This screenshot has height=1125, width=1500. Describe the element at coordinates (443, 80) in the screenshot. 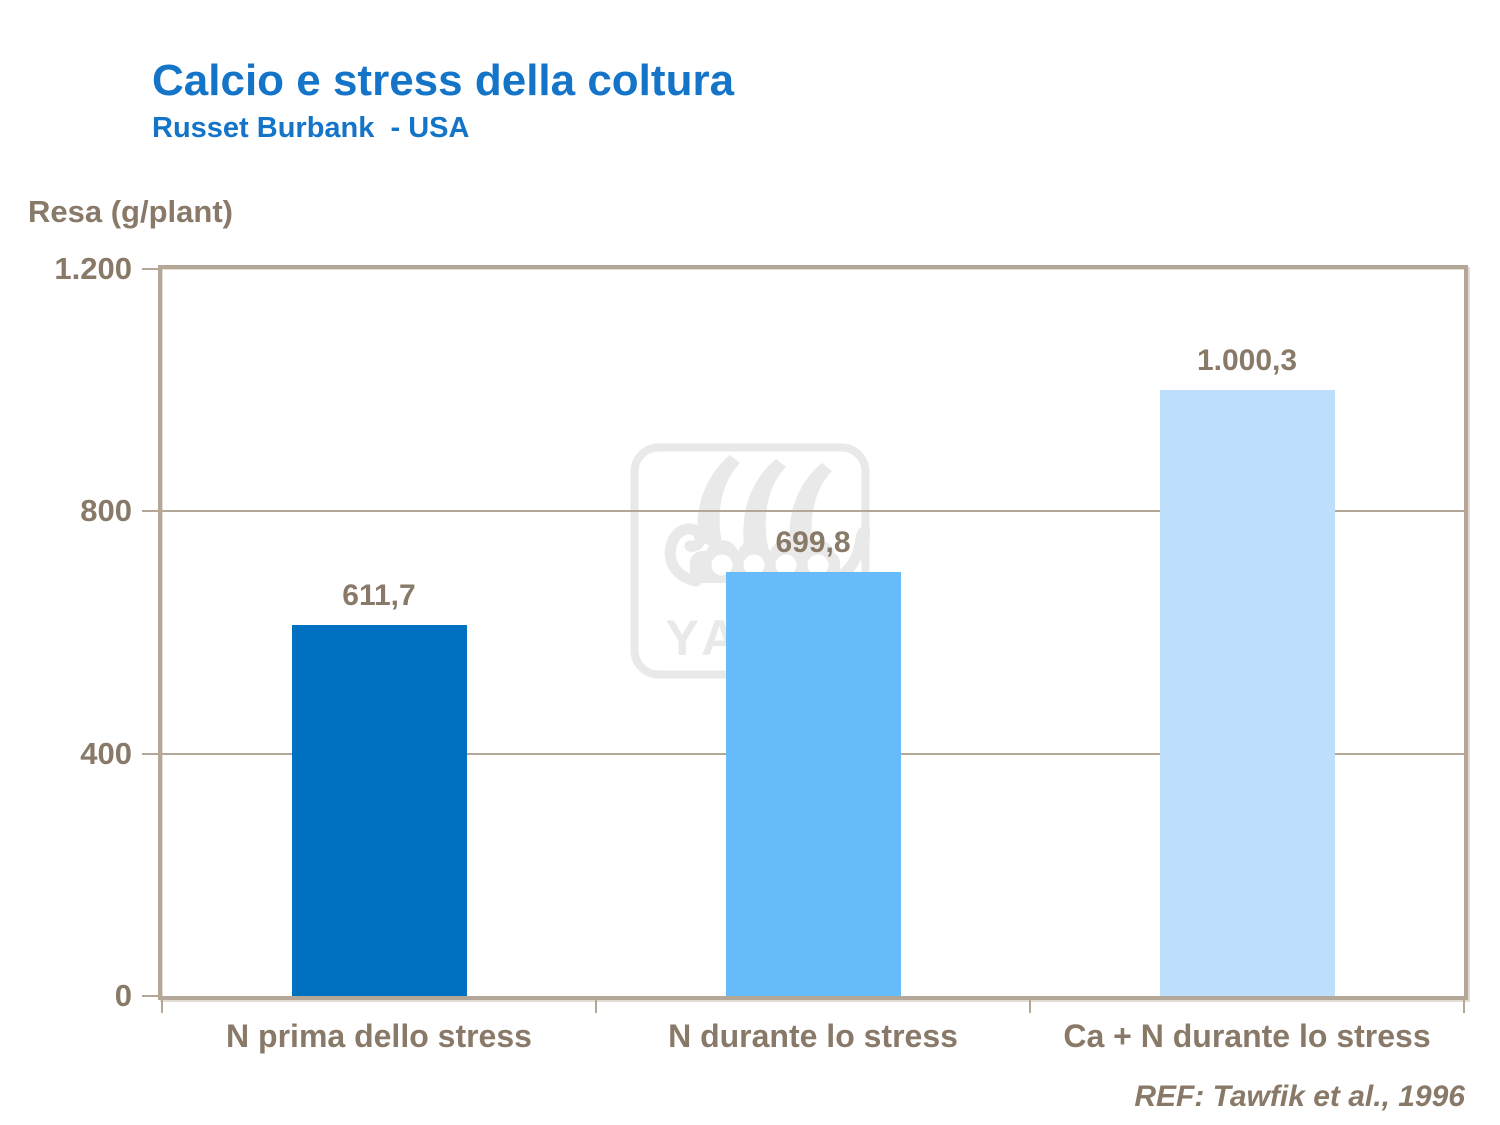

I see `chart-title: Calcio e stress della coltura` at that location.